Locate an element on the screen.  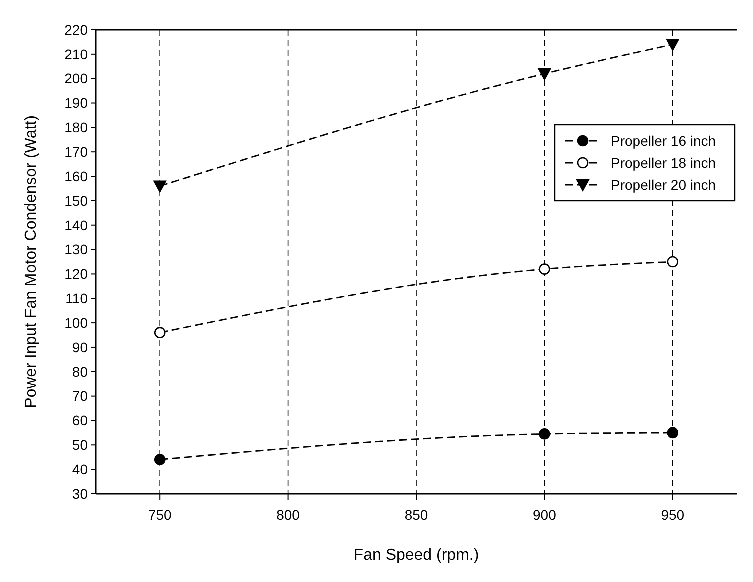
legend-label: Propeller 18 inch is located at coordinates (663, 162).